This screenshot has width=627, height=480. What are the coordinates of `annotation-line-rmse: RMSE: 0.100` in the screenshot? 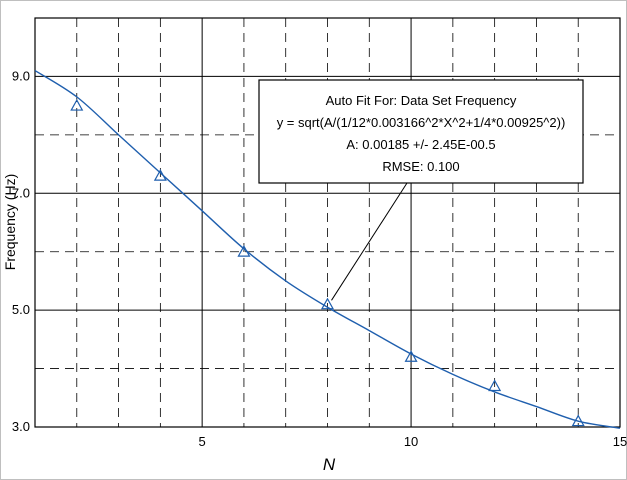 It's located at (420, 166).